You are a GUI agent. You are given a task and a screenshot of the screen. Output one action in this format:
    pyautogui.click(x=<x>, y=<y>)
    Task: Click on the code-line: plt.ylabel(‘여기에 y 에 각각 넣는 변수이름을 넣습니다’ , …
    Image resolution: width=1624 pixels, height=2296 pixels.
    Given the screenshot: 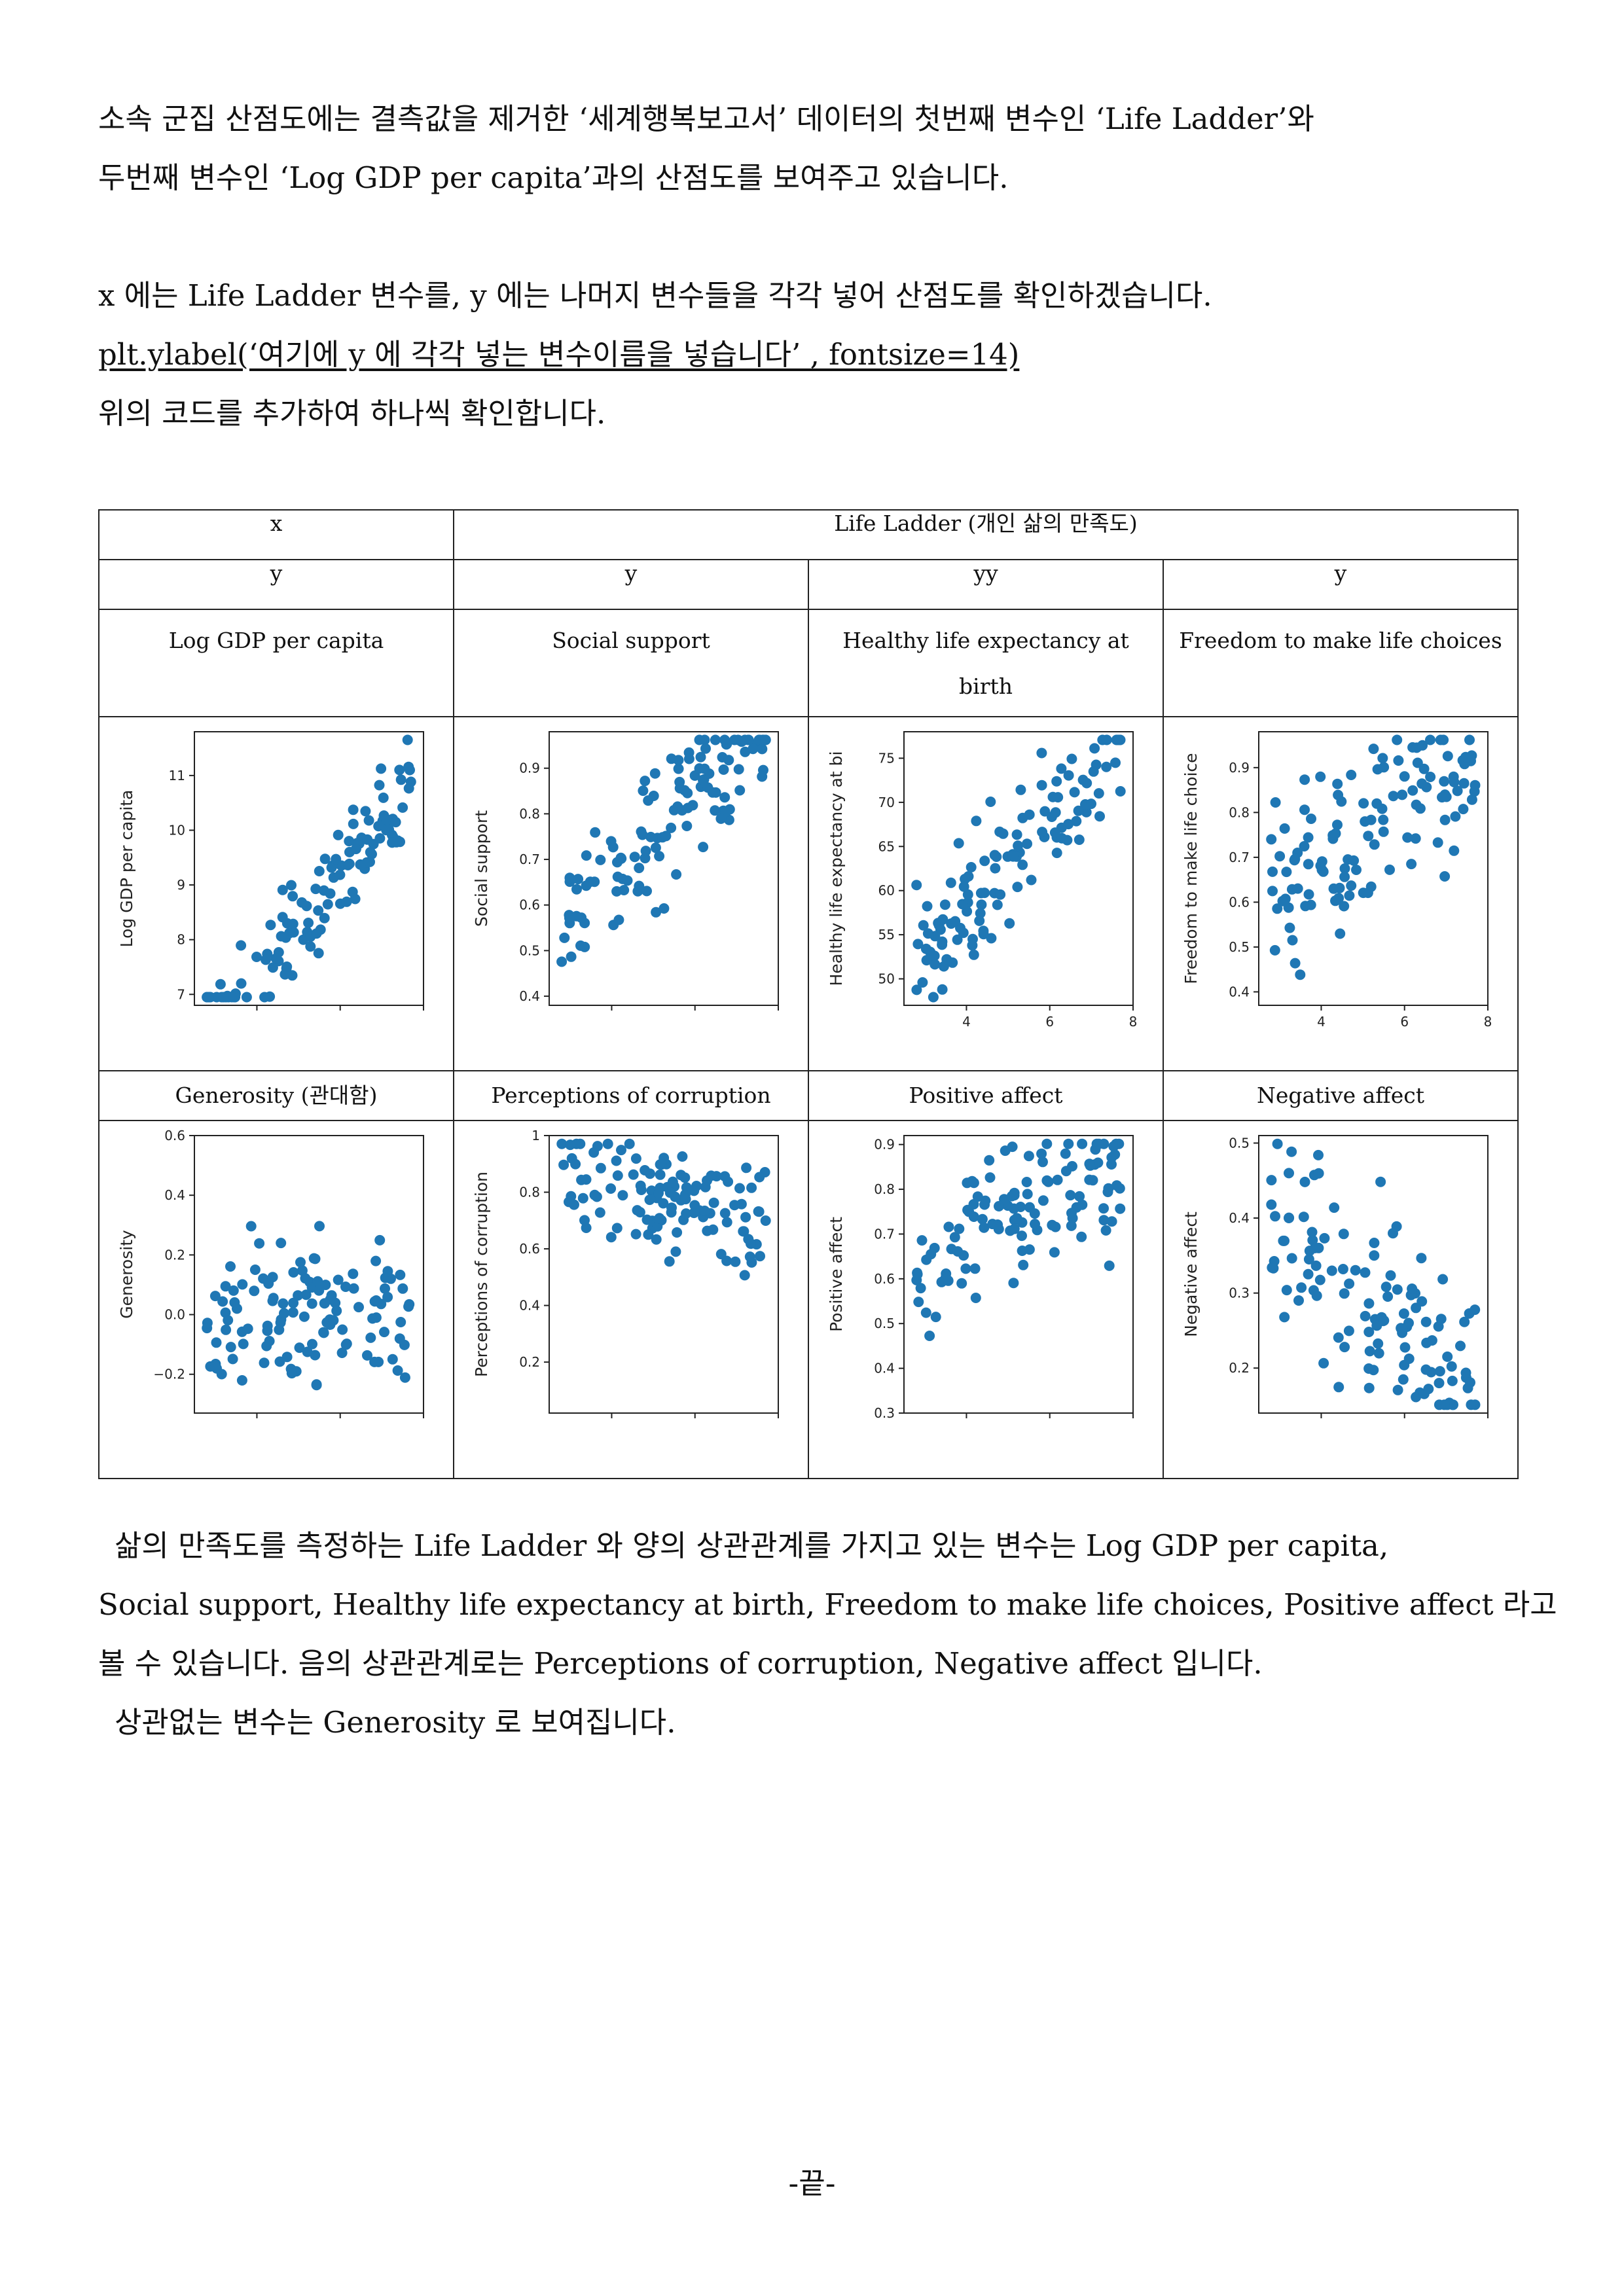 What is the action you would take?
    pyautogui.click(x=559, y=354)
    